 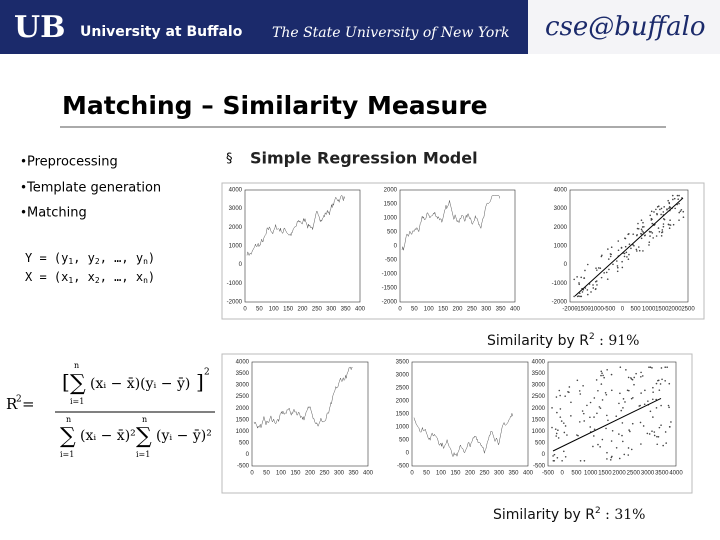 I want to click on x-tick-label: 3500, so click(x=662, y=474).